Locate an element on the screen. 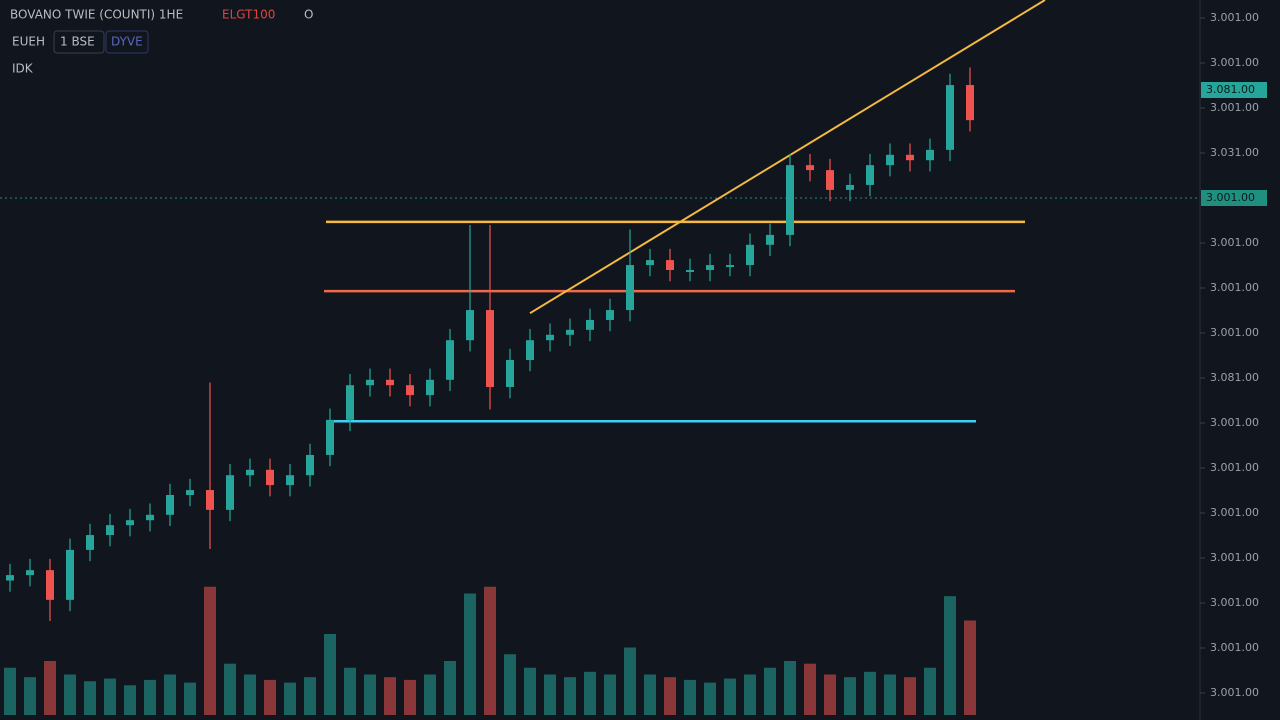 This screenshot has width=1280, height=720. flag: O is located at coordinates (308, 15).